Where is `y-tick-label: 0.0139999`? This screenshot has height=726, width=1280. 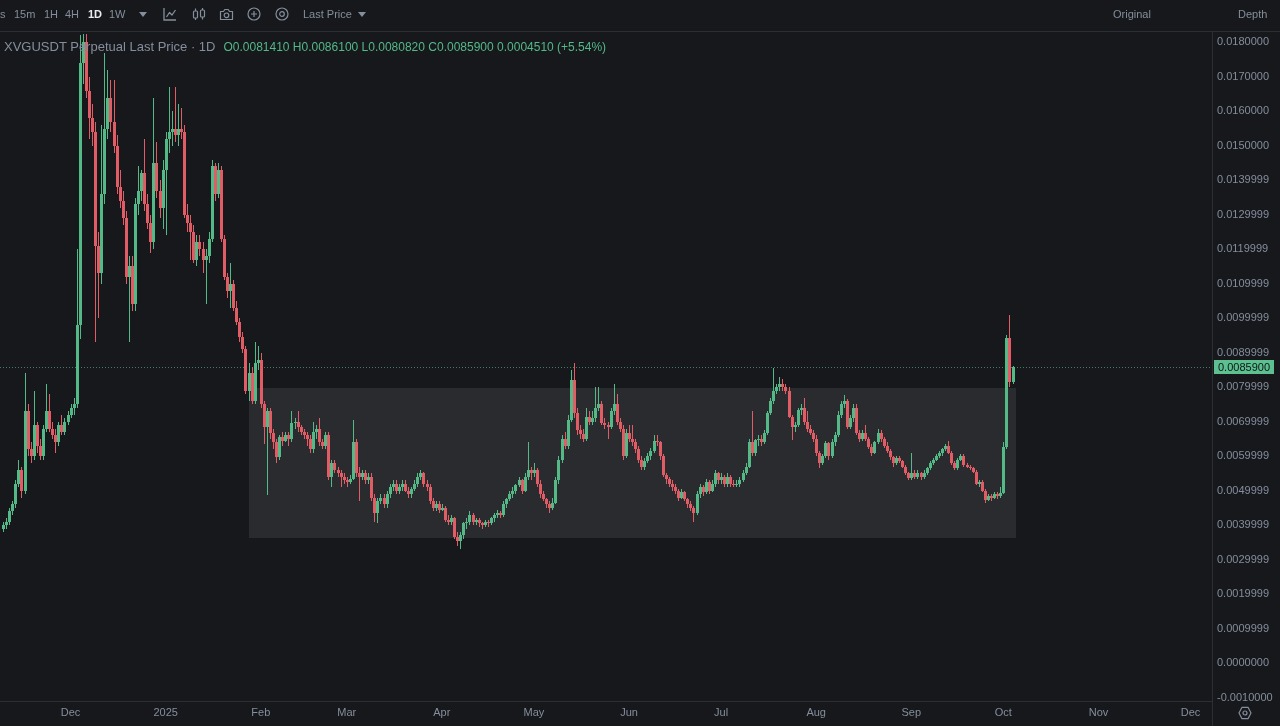 y-tick-label: 0.0139999 is located at coordinates (1243, 179).